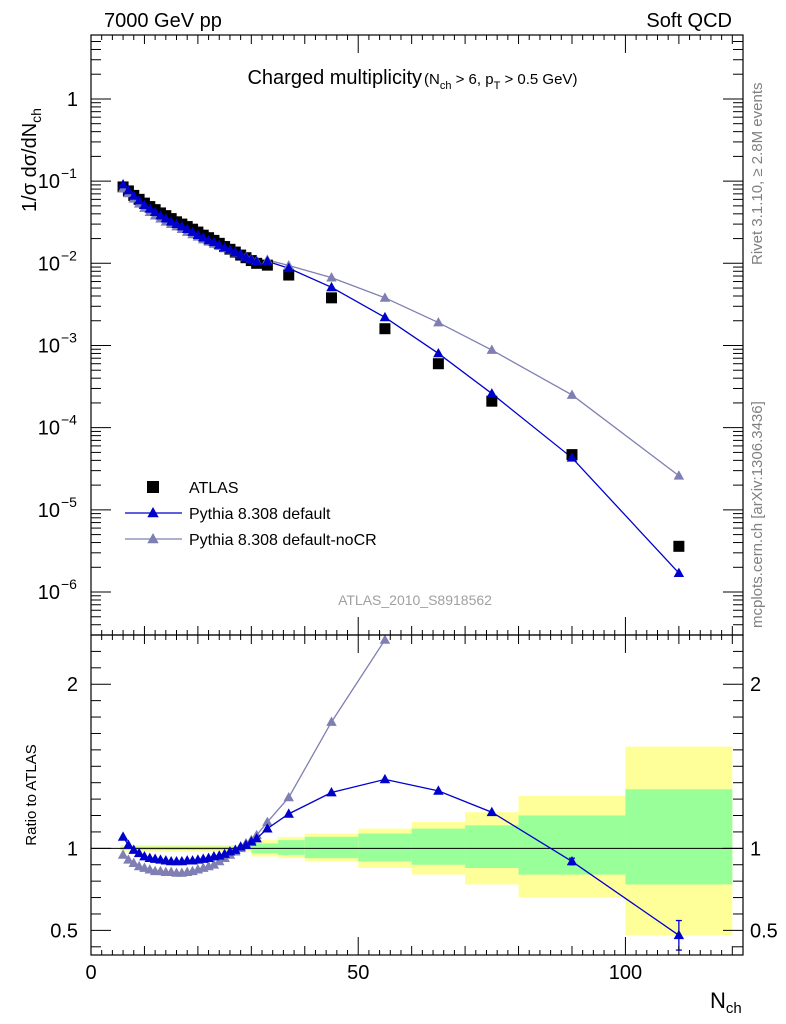 This screenshot has width=786, height=1024. What do you see at coordinates (334, 78) in the screenshot?
I see `main-title: Charged multiplicity` at bounding box center [334, 78].